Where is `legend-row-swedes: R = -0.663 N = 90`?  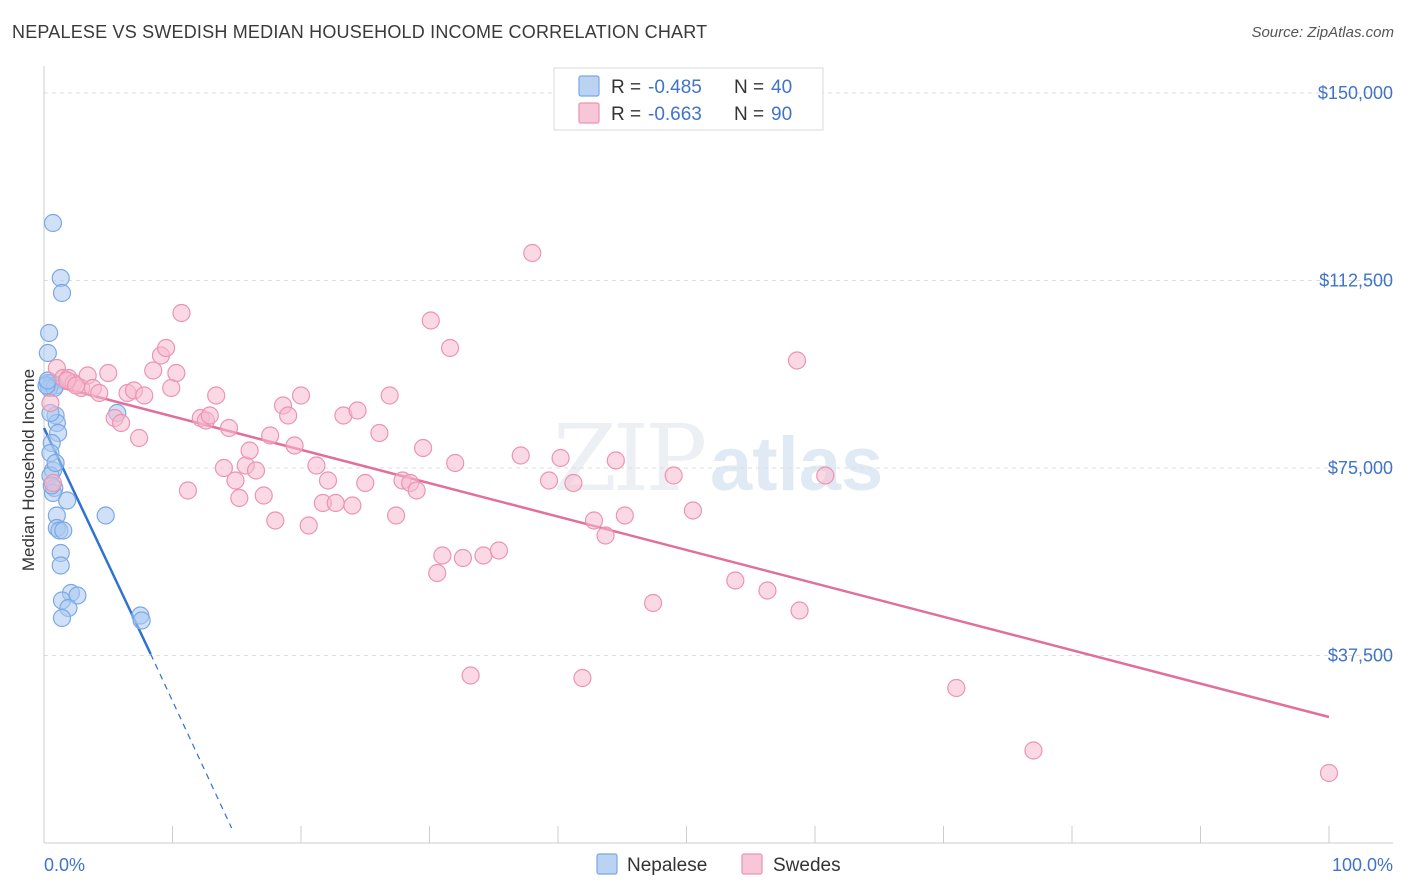
legend-row-swedes: R = -0.663 N = 90 is located at coordinates (685, 113).